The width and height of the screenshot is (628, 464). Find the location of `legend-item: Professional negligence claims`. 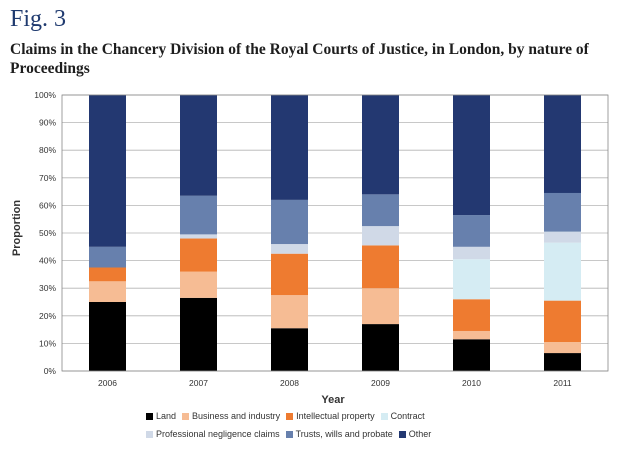

legend-item: Professional negligence claims is located at coordinates (213, 434).